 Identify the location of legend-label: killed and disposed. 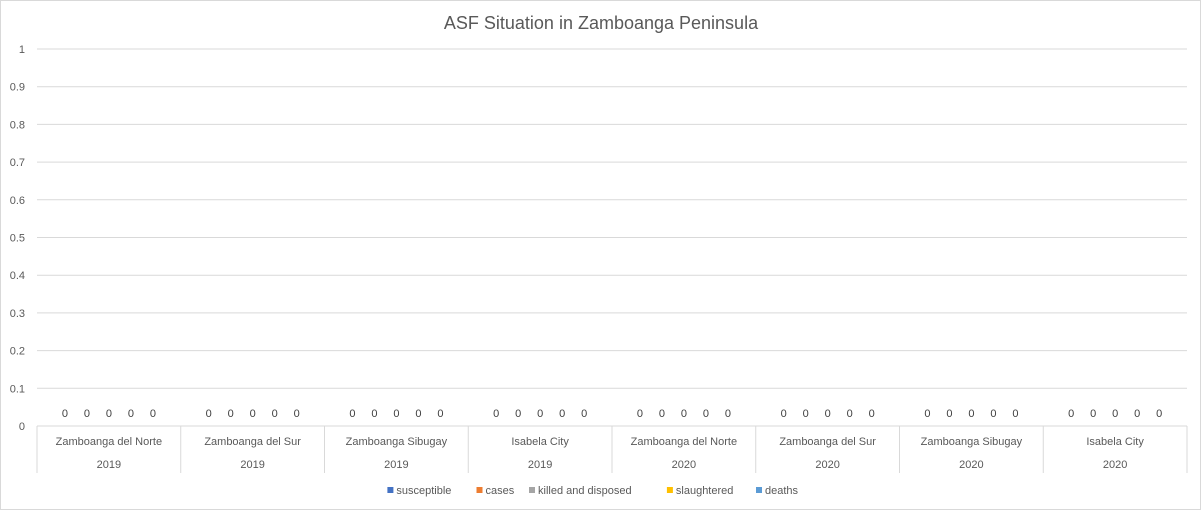
(585, 491).